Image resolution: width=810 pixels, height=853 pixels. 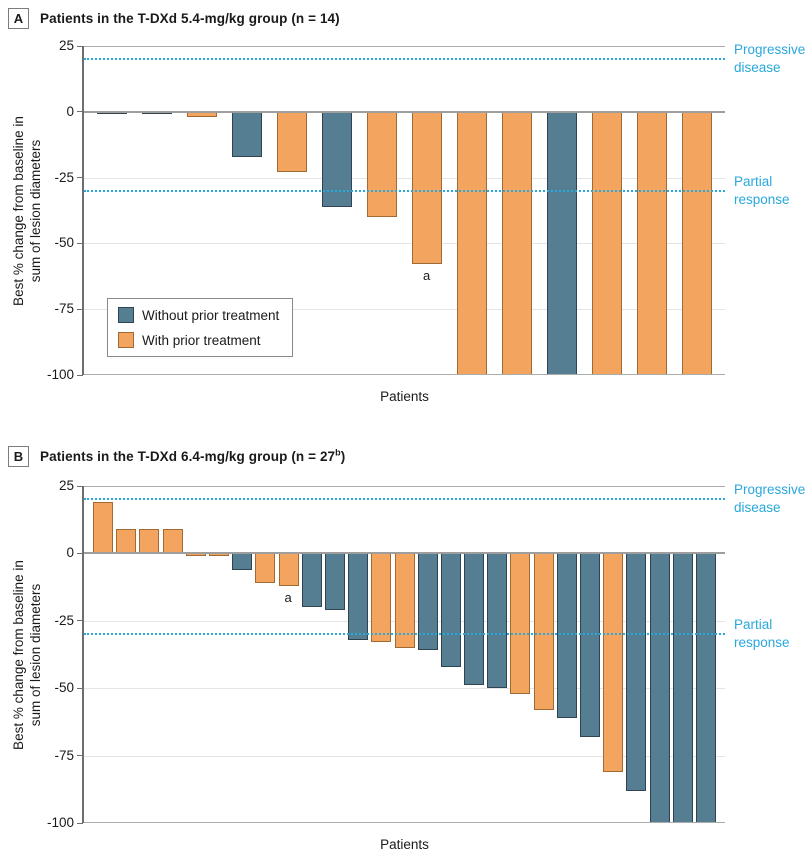 I want to click on reference-line-label: Partial response, so click(x=762, y=634).